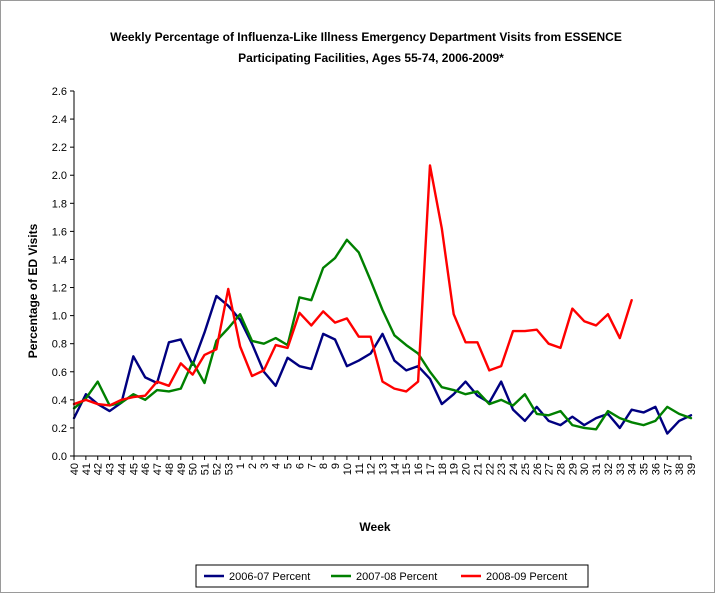 This screenshot has height=593, width=715. I want to click on x-tick-label: 36, so click(656, 469).